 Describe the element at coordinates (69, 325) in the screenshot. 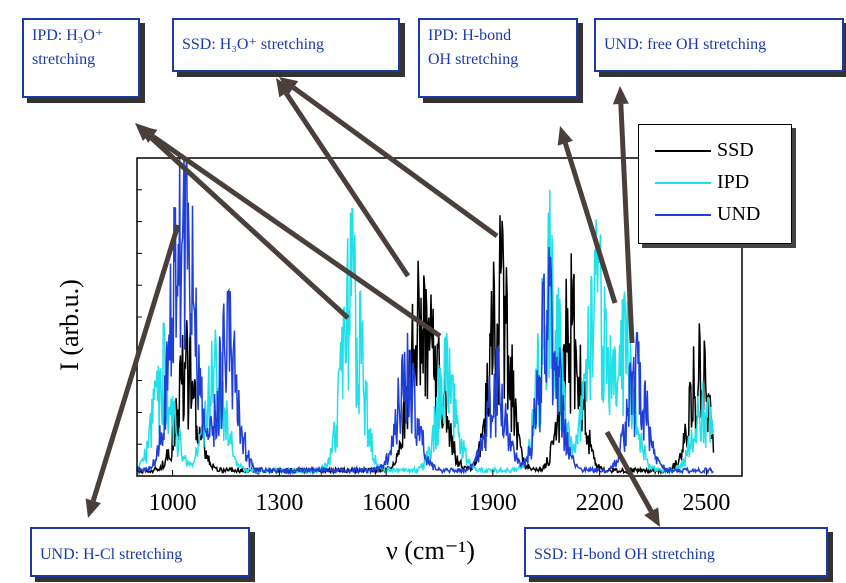

I see `y-axis-label: I (arb.u.)` at that location.